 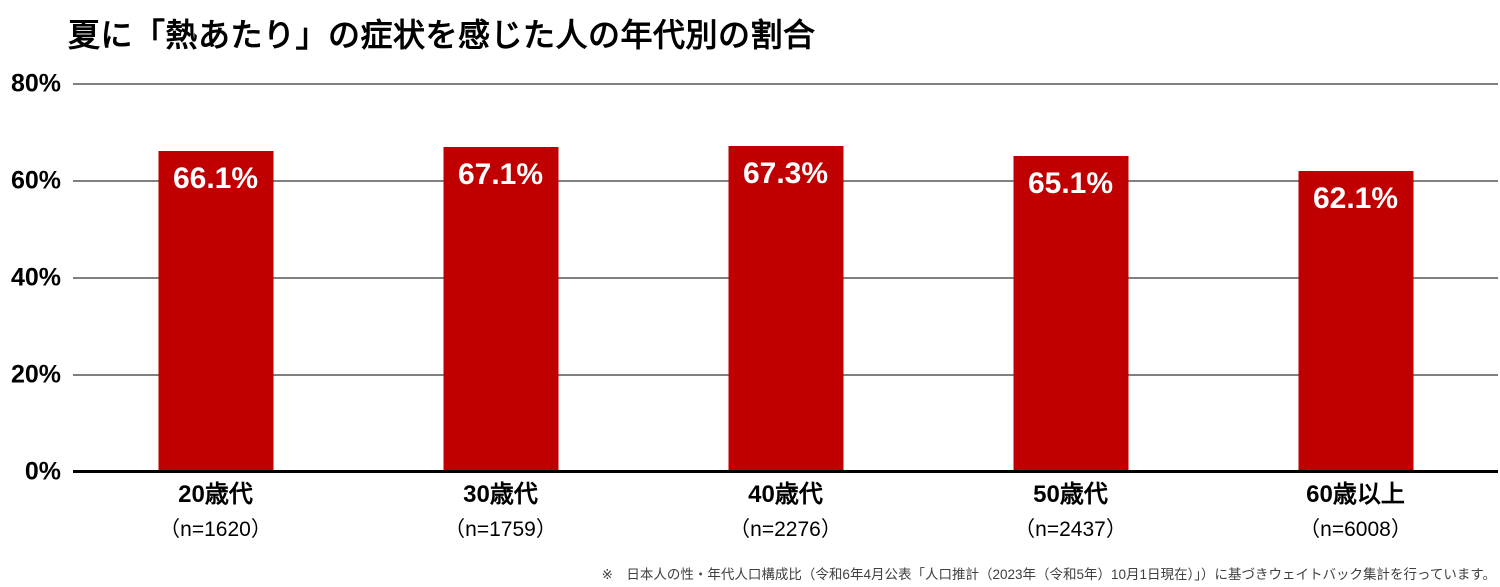 I want to click on y-tick-label-80: 80%, so click(x=35, y=83).